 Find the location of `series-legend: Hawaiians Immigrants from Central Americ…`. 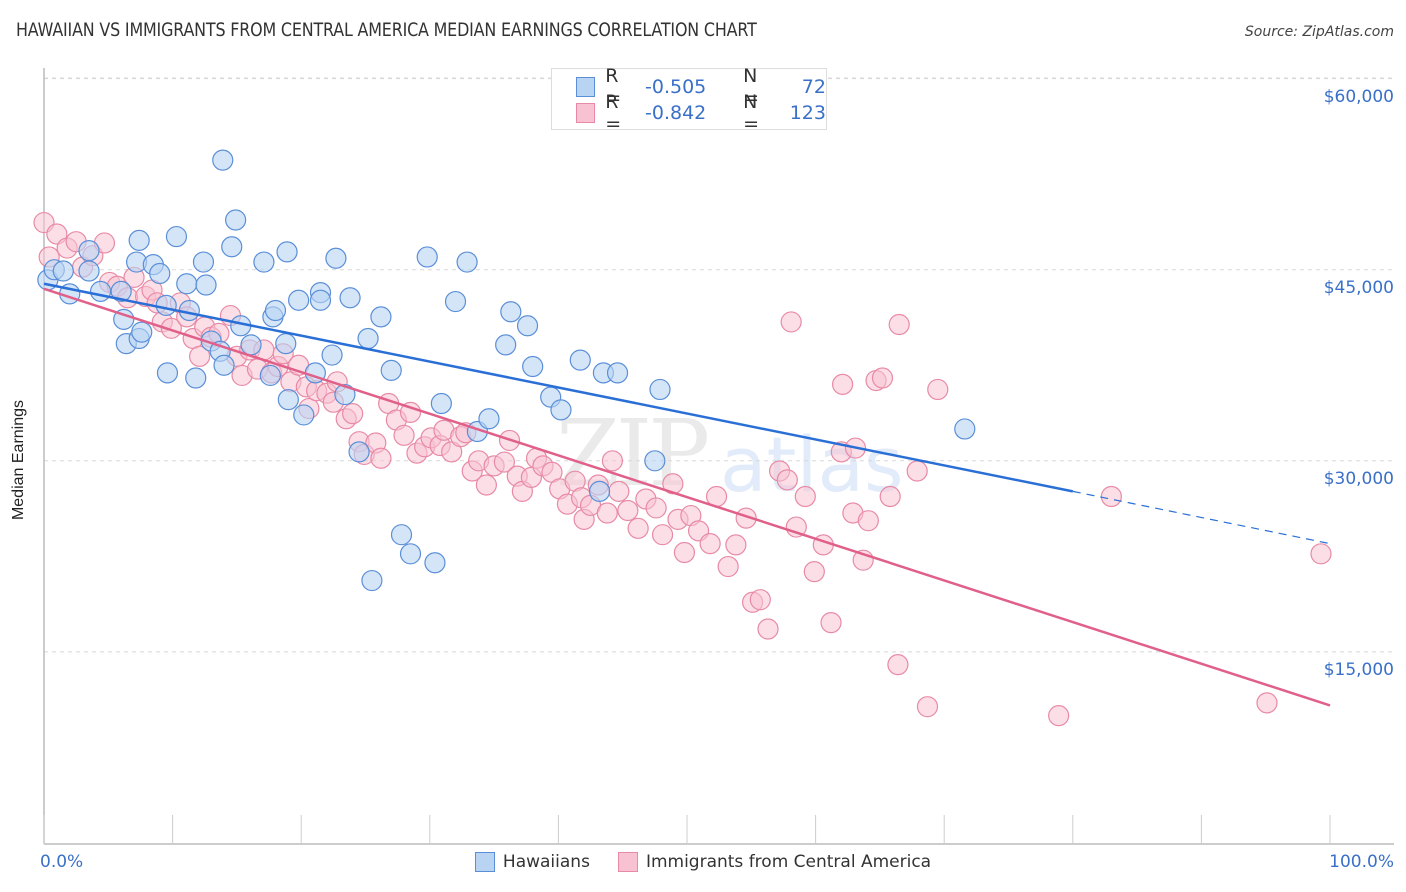

series-legend: Hawaiians Immigrants from Central Americ… is located at coordinates (703, 862).